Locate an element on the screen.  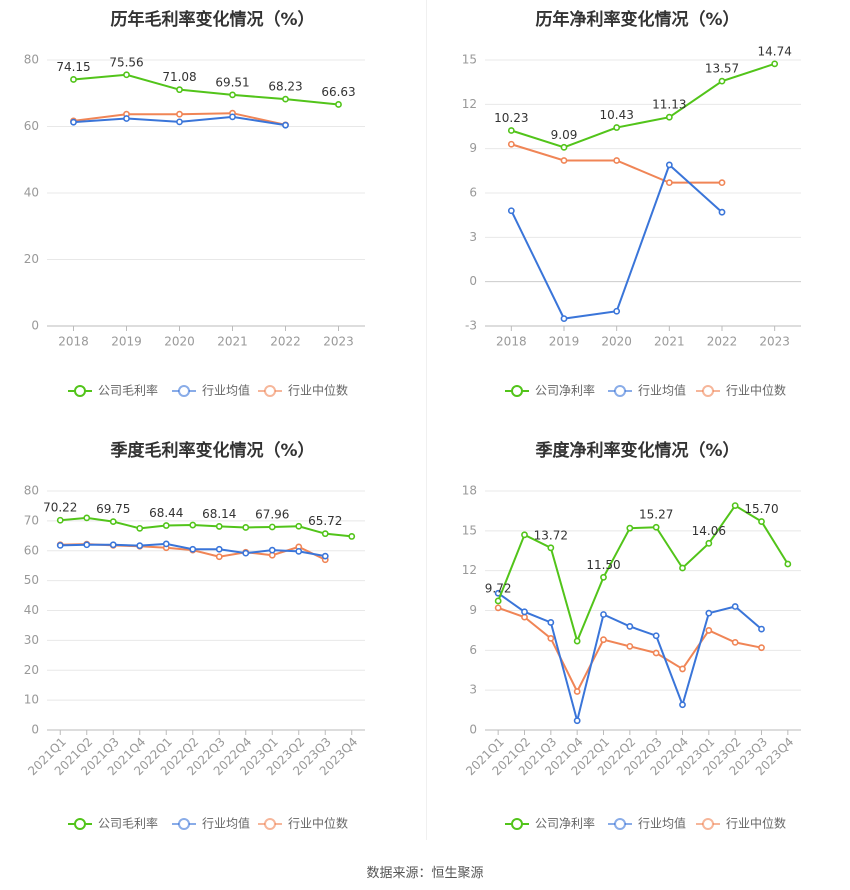
data-label: 10.43 is located at coordinates (616, 115).